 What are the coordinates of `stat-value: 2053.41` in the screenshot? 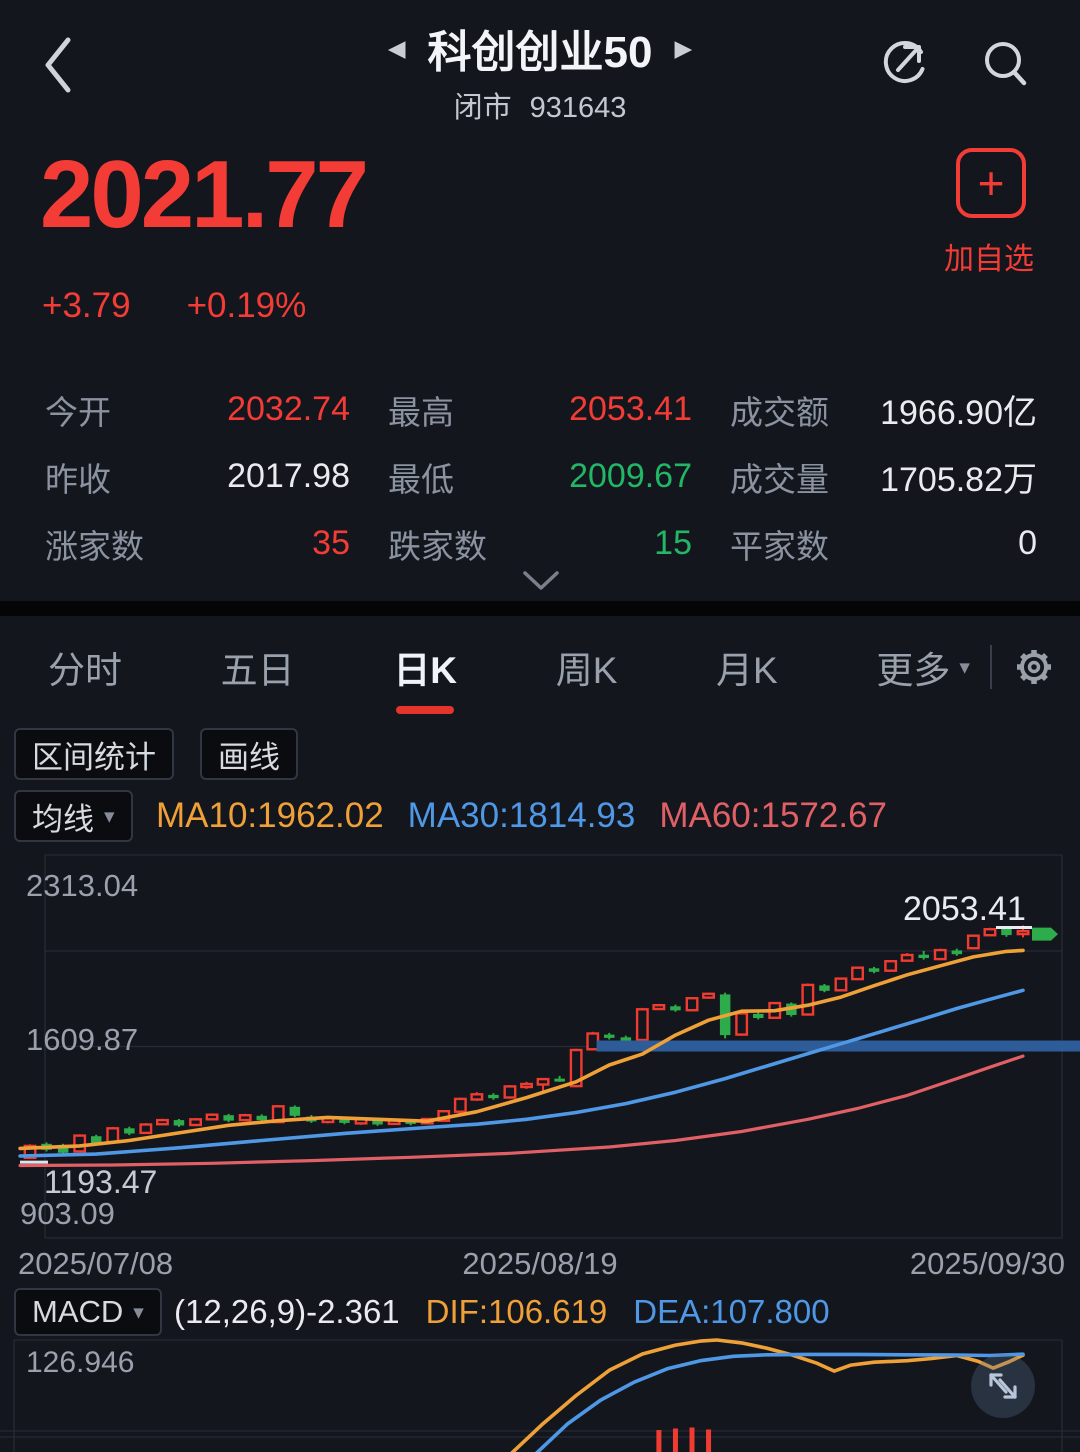 It's located at (630, 409).